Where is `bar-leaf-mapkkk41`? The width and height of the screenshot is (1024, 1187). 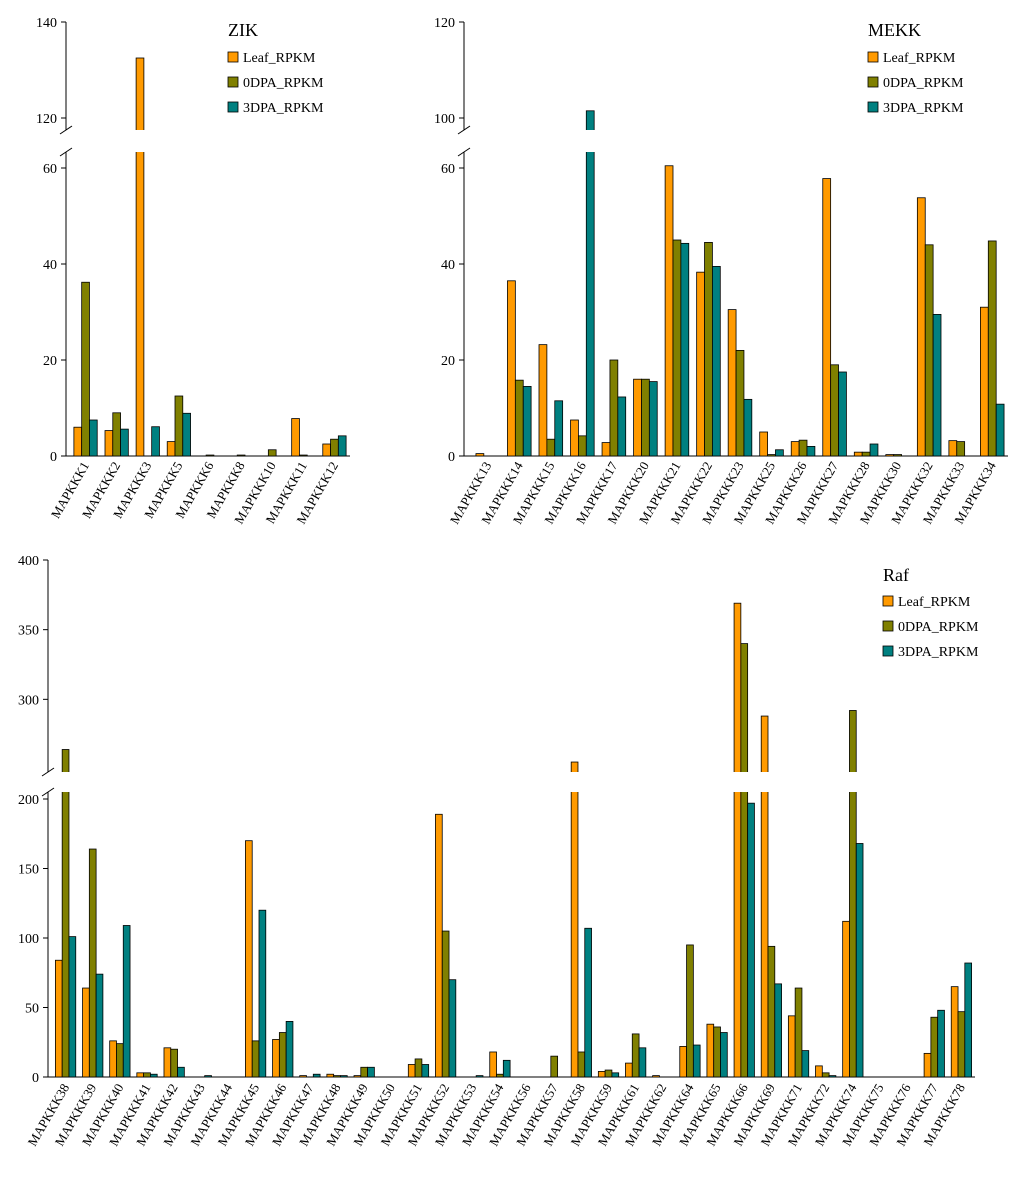
bar-leaf-mapkkk41 is located at coordinates (140, 1075).